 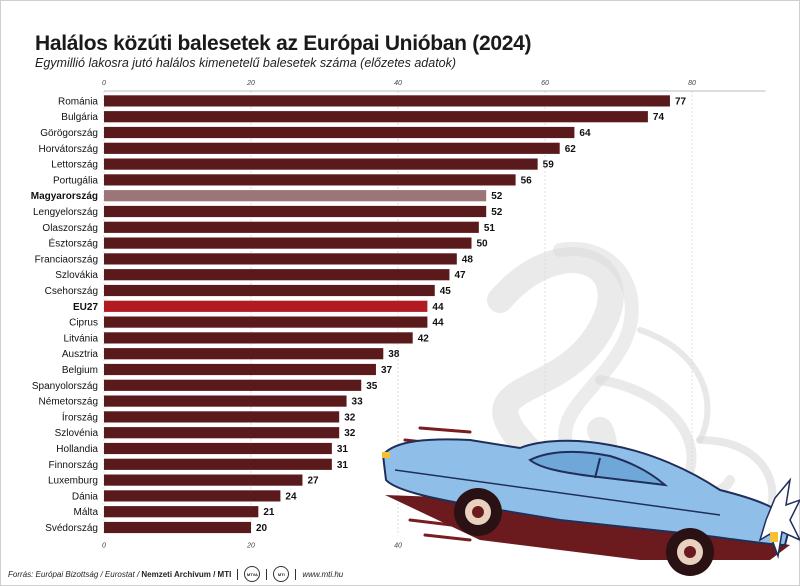 What do you see at coordinates (73, 243) in the screenshot?
I see `category-label: Észtország` at bounding box center [73, 243].